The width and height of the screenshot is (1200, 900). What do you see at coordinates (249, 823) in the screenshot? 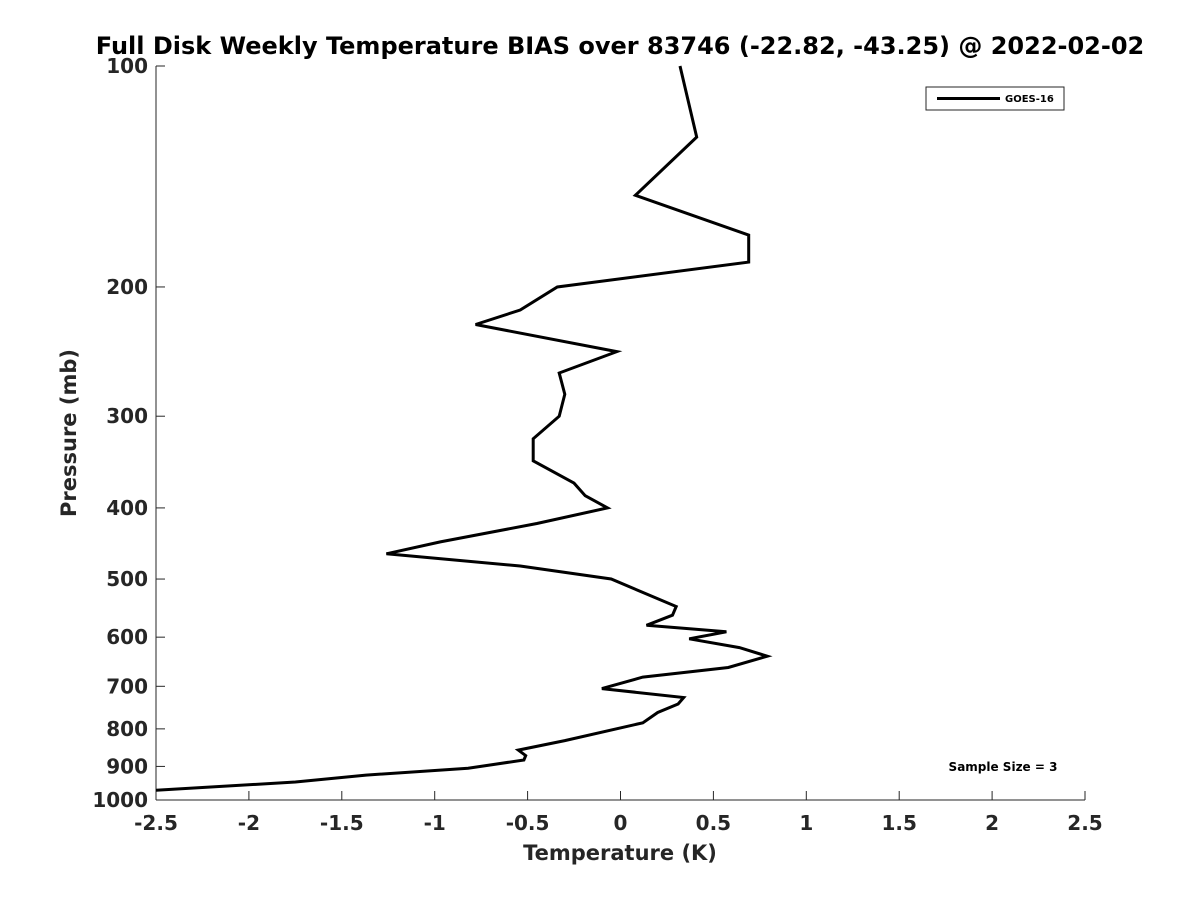
I see `x-tick-label: -2` at bounding box center [249, 823].